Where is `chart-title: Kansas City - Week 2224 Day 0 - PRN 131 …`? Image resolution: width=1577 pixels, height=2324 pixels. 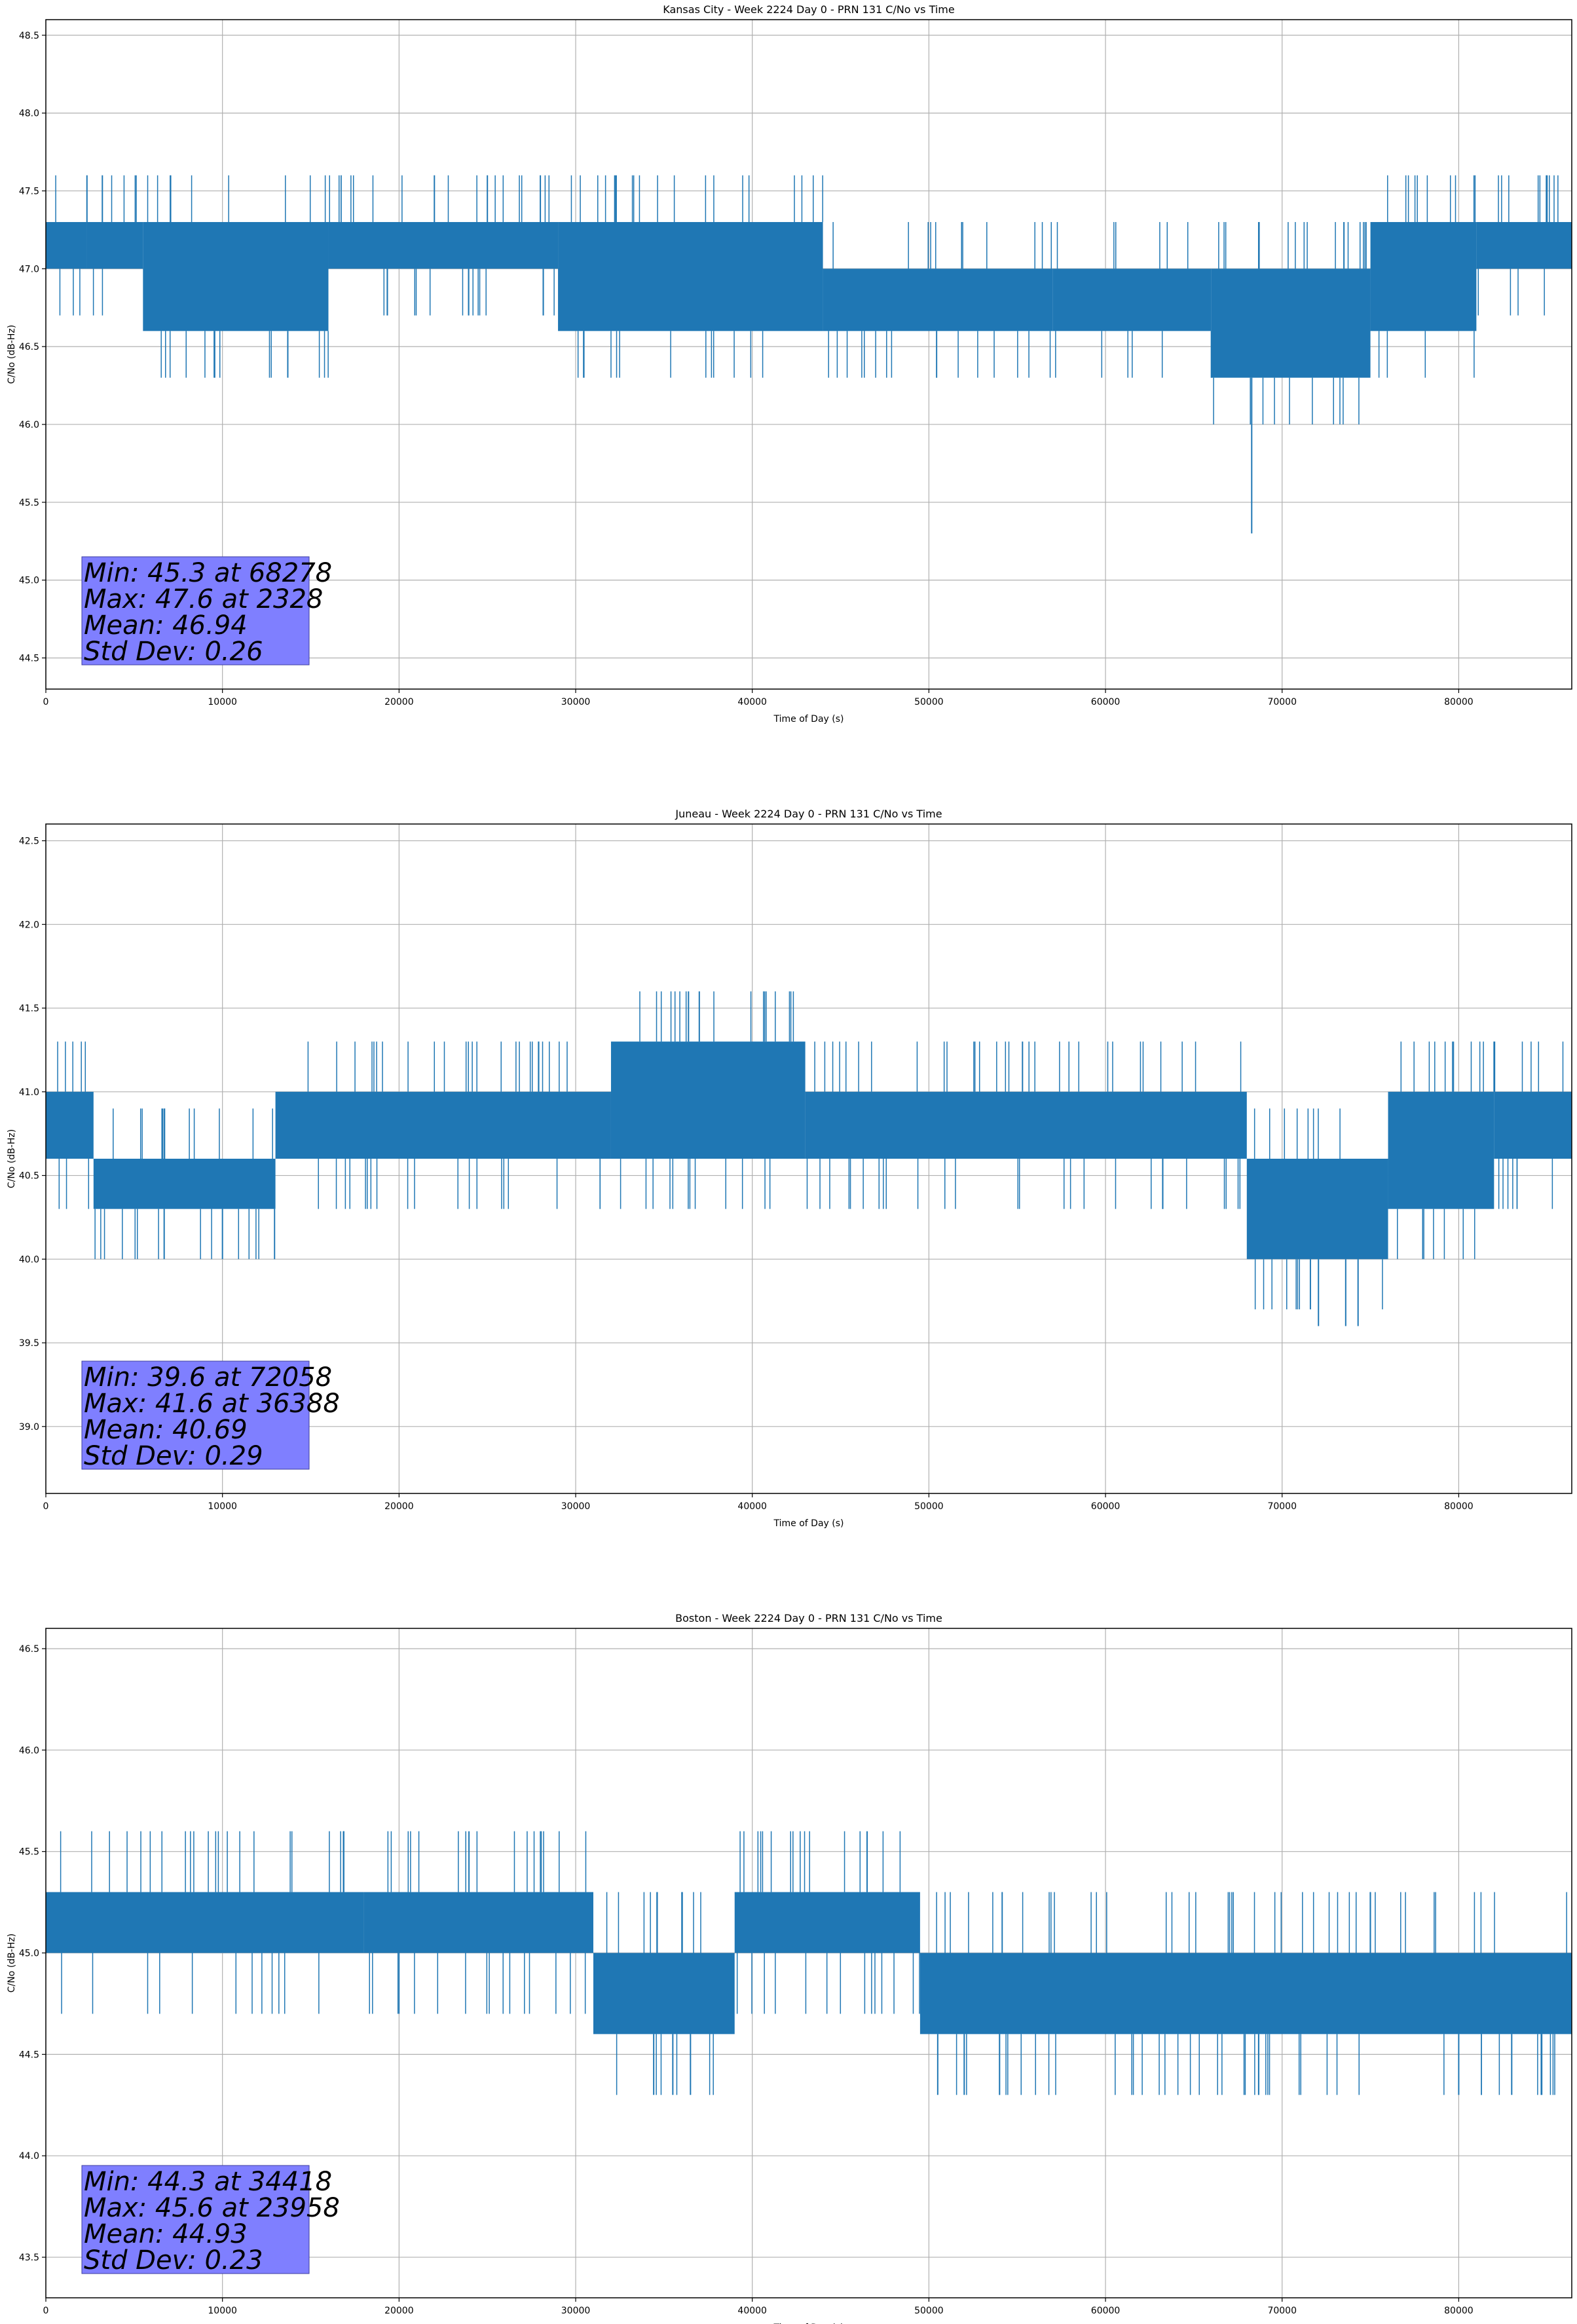 chart-title: Kansas City - Week 2224 Day 0 - PRN 131 … is located at coordinates (808, 9).